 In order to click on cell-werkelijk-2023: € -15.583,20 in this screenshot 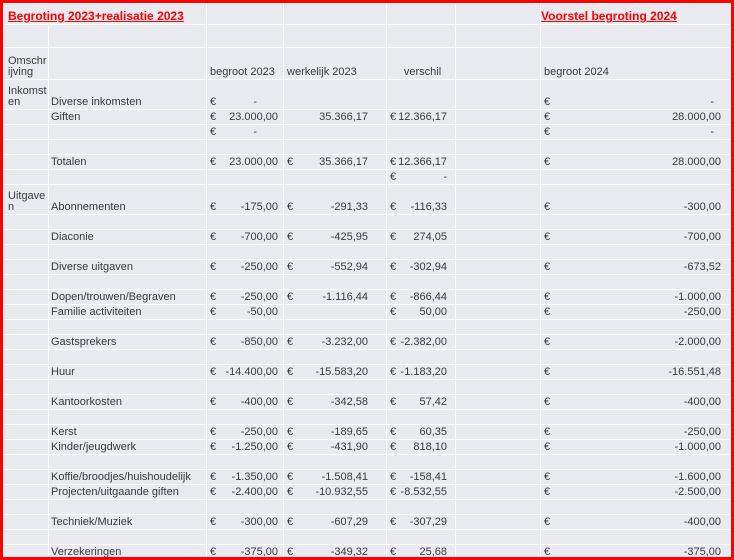, I will do `click(335, 372)`.